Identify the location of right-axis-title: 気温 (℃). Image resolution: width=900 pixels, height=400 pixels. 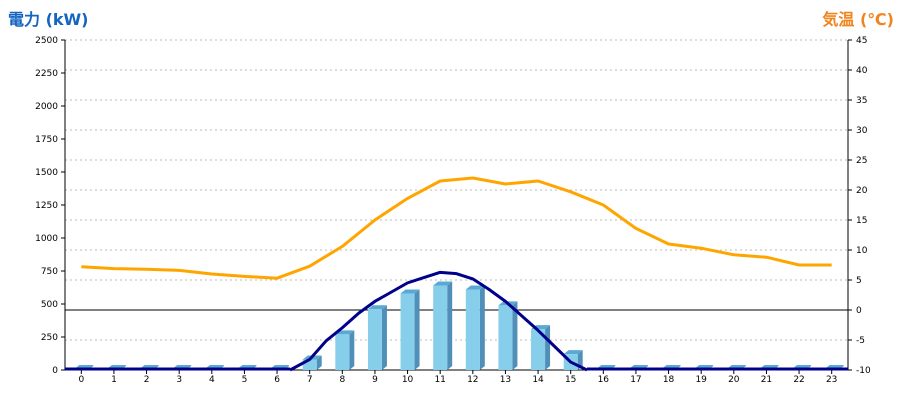
(858, 19).